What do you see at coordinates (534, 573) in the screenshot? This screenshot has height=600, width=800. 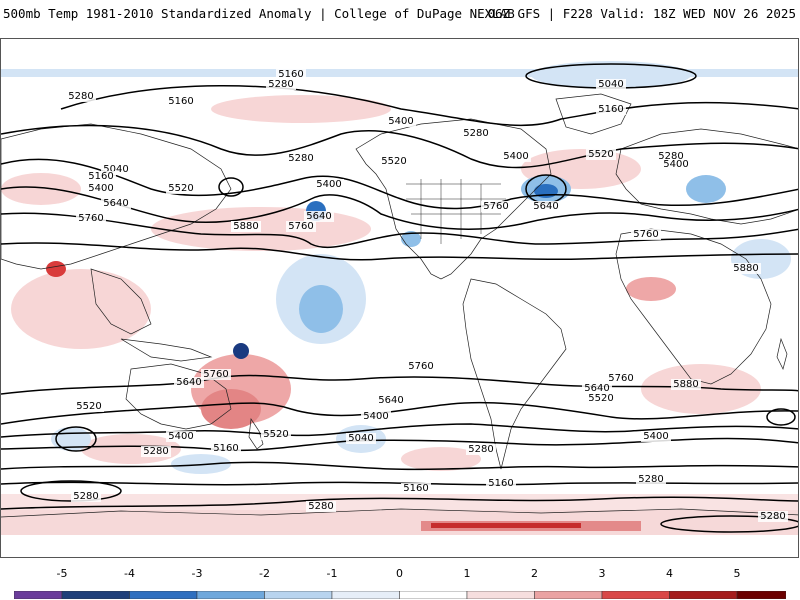 I see `colorbar-tick-label: 2` at bounding box center [534, 573].